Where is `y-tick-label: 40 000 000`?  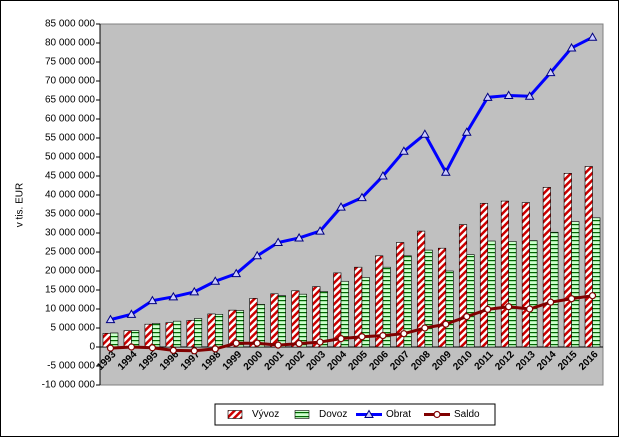
y-tick-label: 40 000 000 is located at coordinates (70, 195).